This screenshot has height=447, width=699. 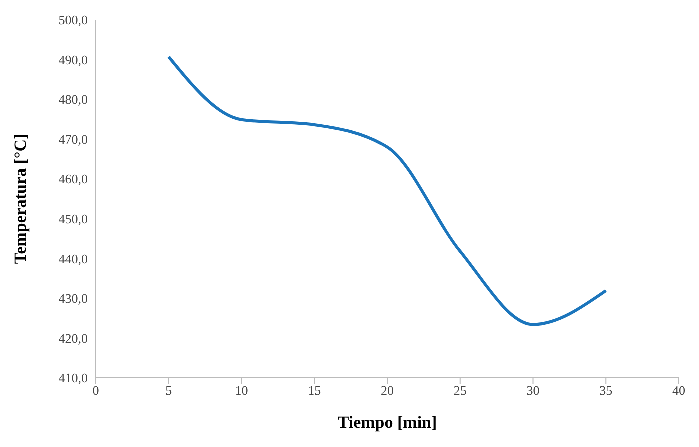 I want to click on x-tick-label: 30, so click(x=533, y=390).